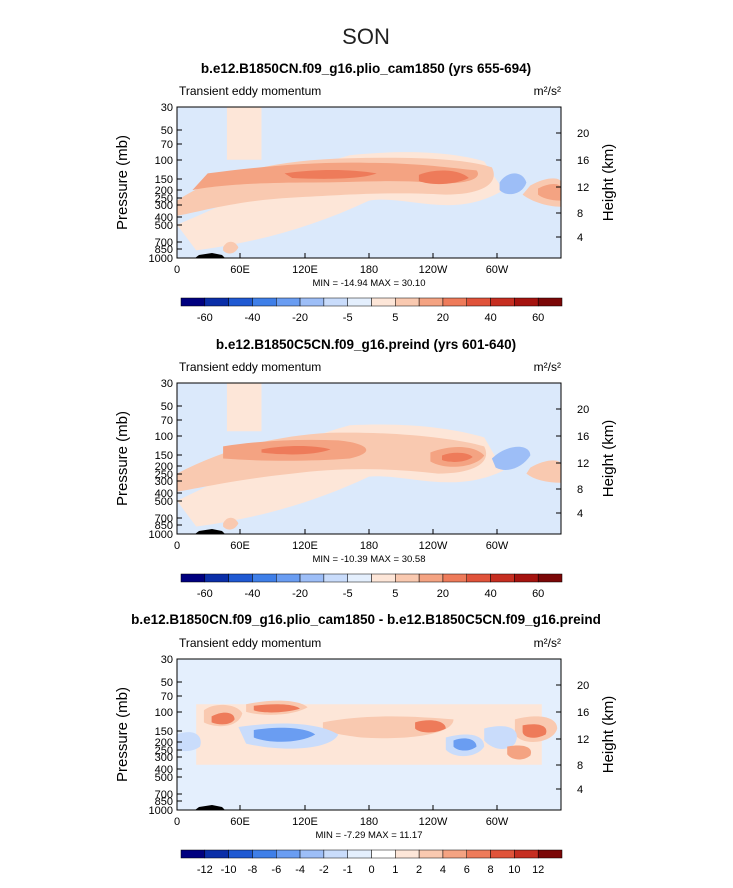 The width and height of the screenshot is (733, 888). Describe the element at coordinates (210, 255) in the screenshot. I see `topography` at that location.